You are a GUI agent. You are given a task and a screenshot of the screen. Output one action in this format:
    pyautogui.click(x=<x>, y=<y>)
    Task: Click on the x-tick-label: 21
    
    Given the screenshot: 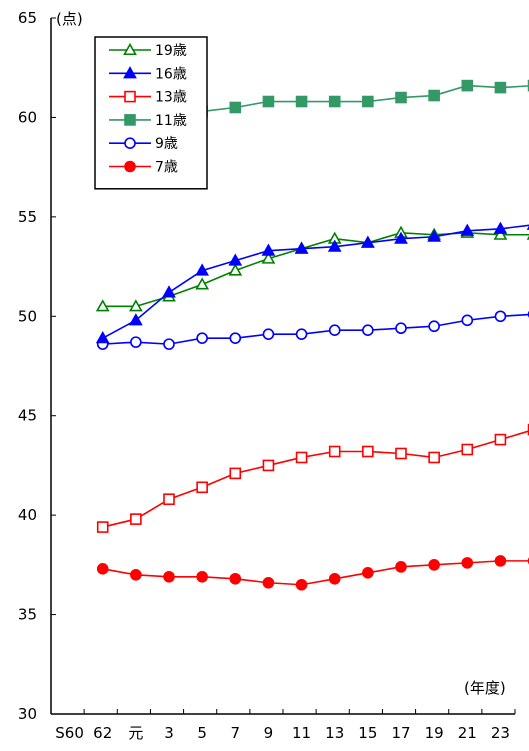 What is the action you would take?
    pyautogui.click(x=467, y=733)
    